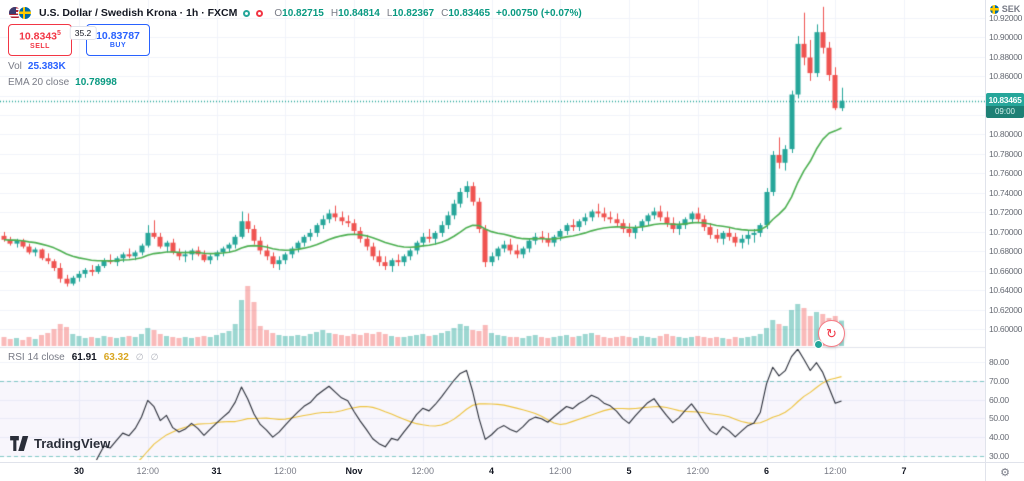 The height and width of the screenshot is (481, 1024). What do you see at coordinates (19, 443) in the screenshot?
I see `tradingview-logo-icon` at bounding box center [19, 443].